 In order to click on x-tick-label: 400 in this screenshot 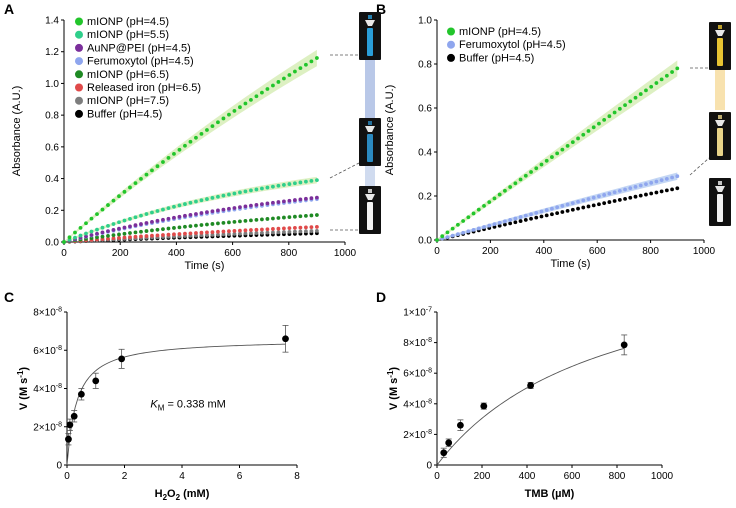, I will do `click(176, 253)`.